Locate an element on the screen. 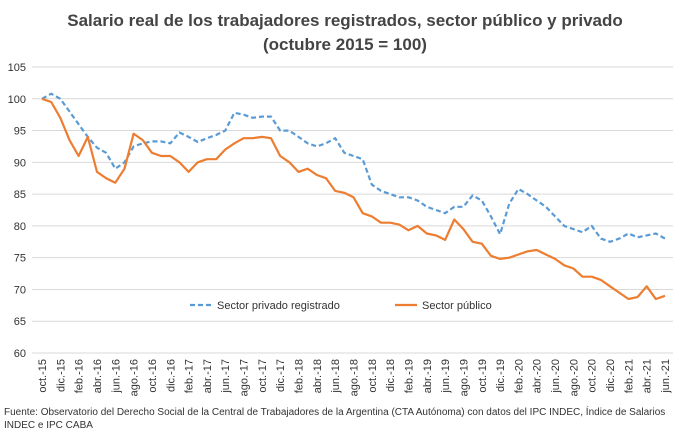  x-tick-label: feb.-19 is located at coordinates (409, 376).